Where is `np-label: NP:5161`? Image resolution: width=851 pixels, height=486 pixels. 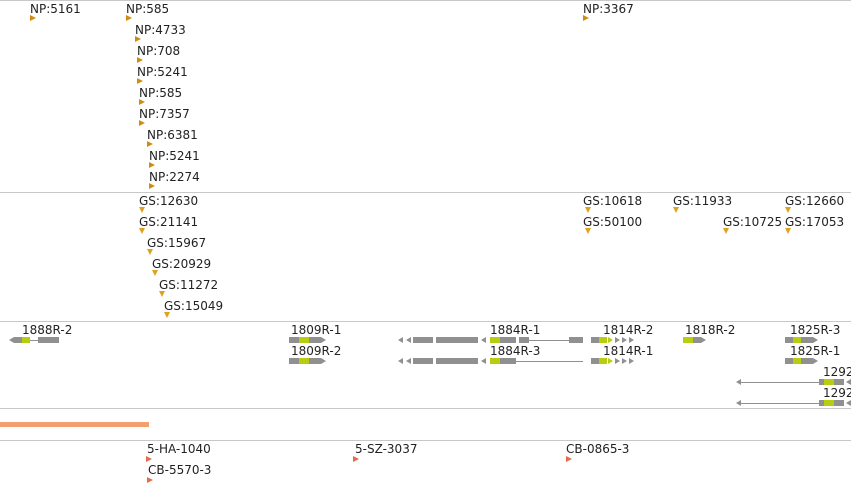
np-label: NP:5161 is located at coordinates (55, 9).